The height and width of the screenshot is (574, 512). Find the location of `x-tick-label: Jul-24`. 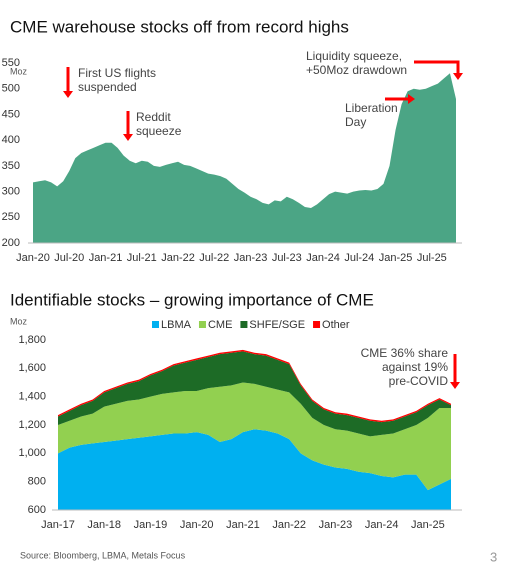

x-tick-label: Jul-24 is located at coordinates (359, 258).